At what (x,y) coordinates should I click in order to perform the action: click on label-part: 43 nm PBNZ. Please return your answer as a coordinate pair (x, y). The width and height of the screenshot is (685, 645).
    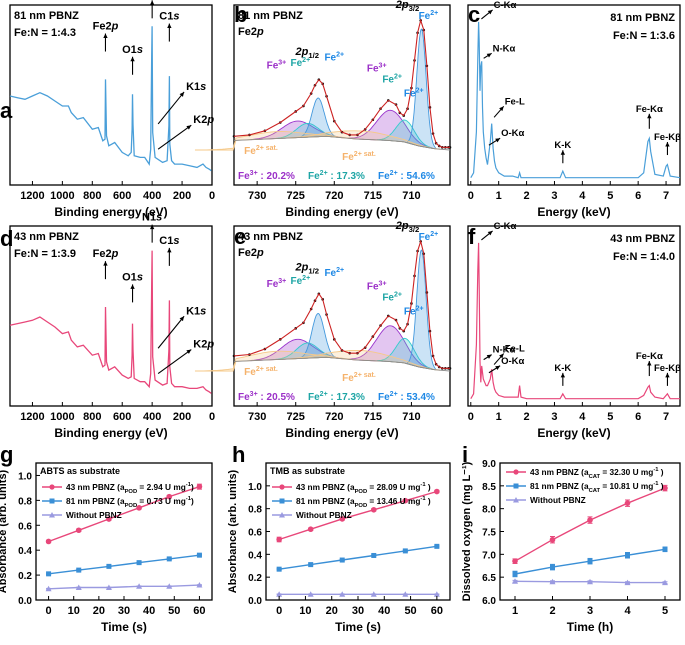
    Looking at the image, I should click on (320, 487).